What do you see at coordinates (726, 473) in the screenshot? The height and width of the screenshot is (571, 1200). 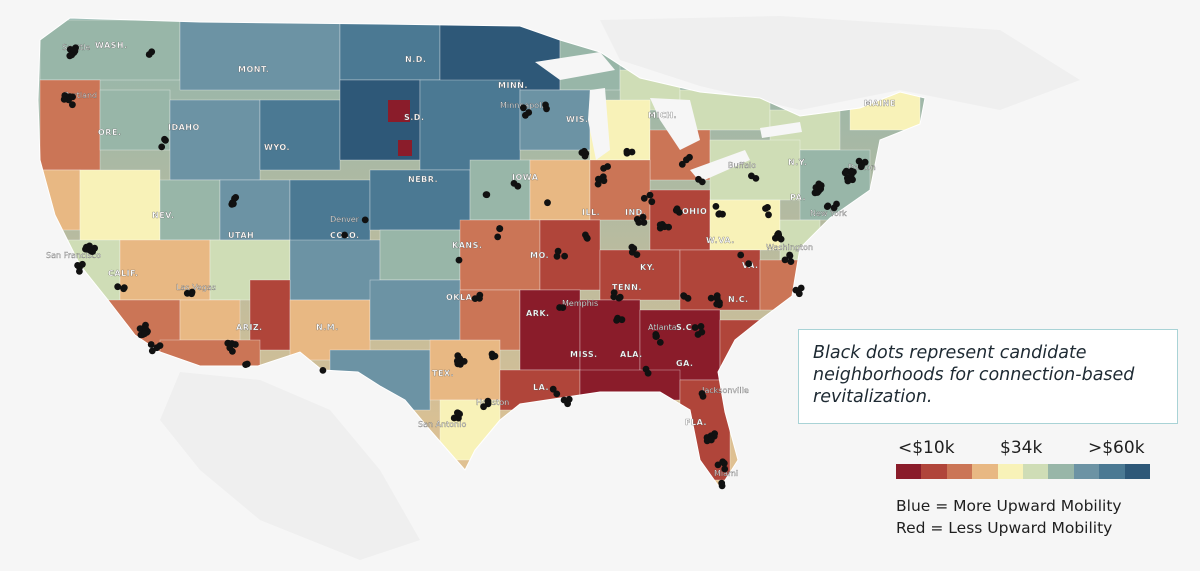 I see `city-label: Miami` at bounding box center [726, 473].